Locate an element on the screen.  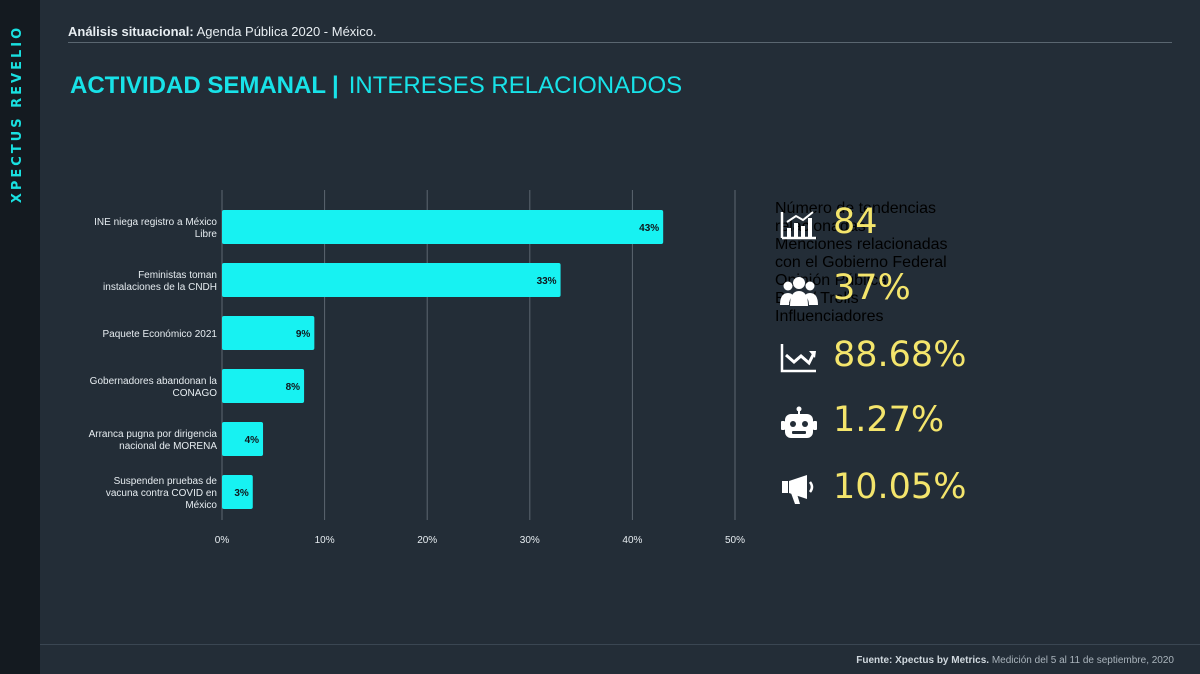
category-label-line: Paquete Económico 2021 is located at coordinates (159, 334).